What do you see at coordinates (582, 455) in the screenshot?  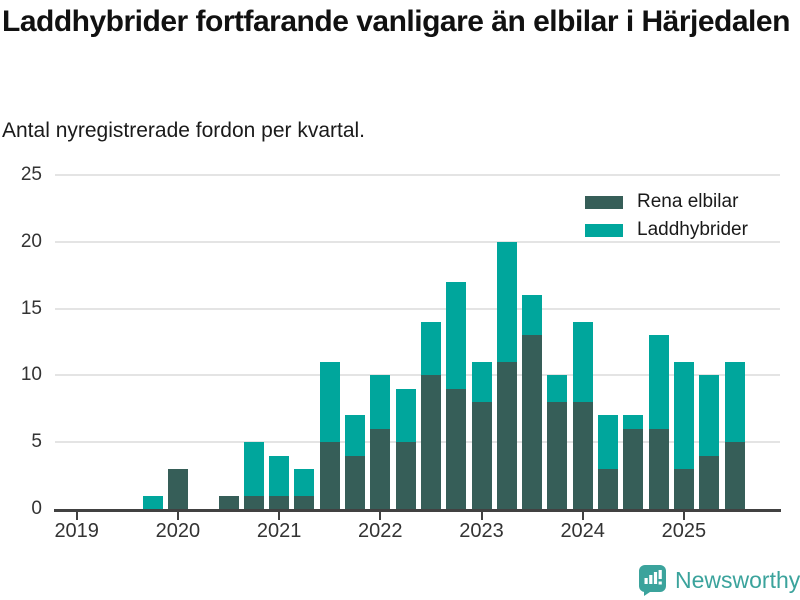 I see `bar-segment-rena-elbilar-2024-q1` at bounding box center [582, 455].